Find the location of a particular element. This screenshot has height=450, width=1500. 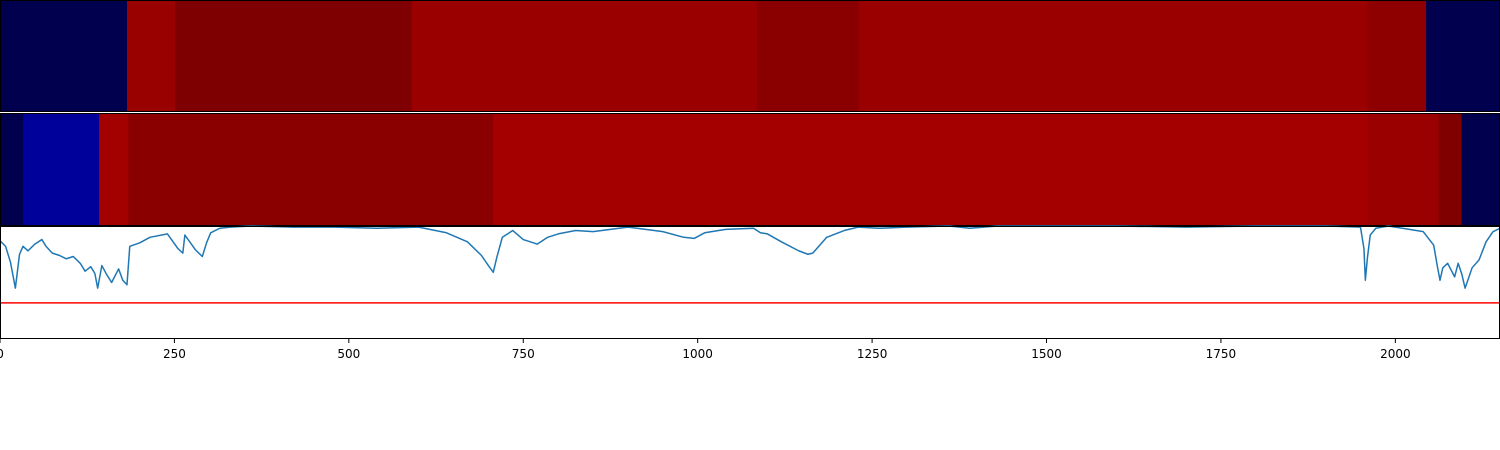

x-axis: 0 250 500 750 1000 1250 1500 1750 2000 is located at coordinates (705, 350).